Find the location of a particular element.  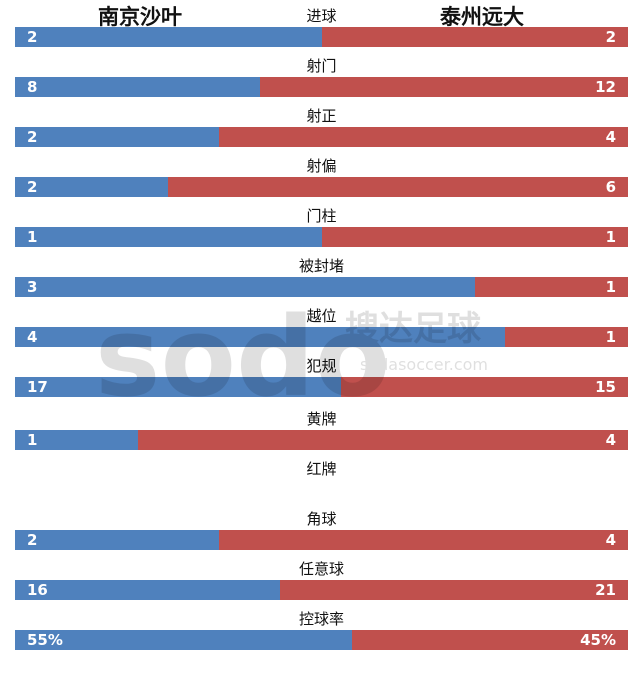

stat-label: 射门 is located at coordinates (321, 66).